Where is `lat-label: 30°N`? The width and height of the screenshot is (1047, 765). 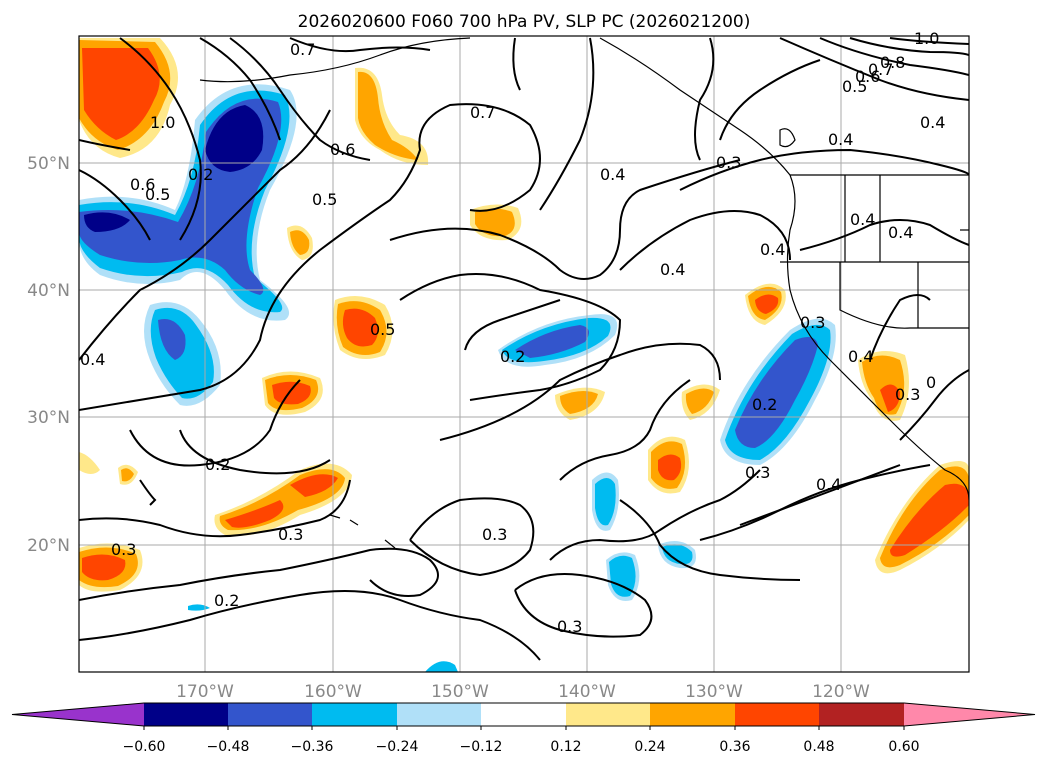
lat-label: 30°N is located at coordinates (48, 418).